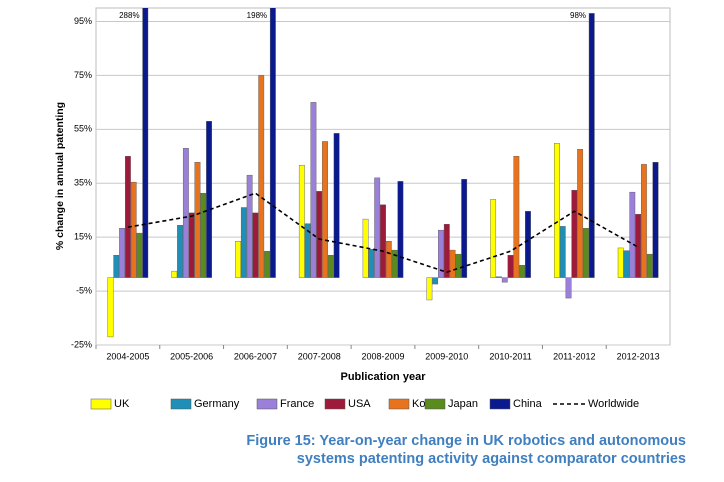 The image size is (724, 482). I want to click on y-tick-label: -25%, so click(81, 344).